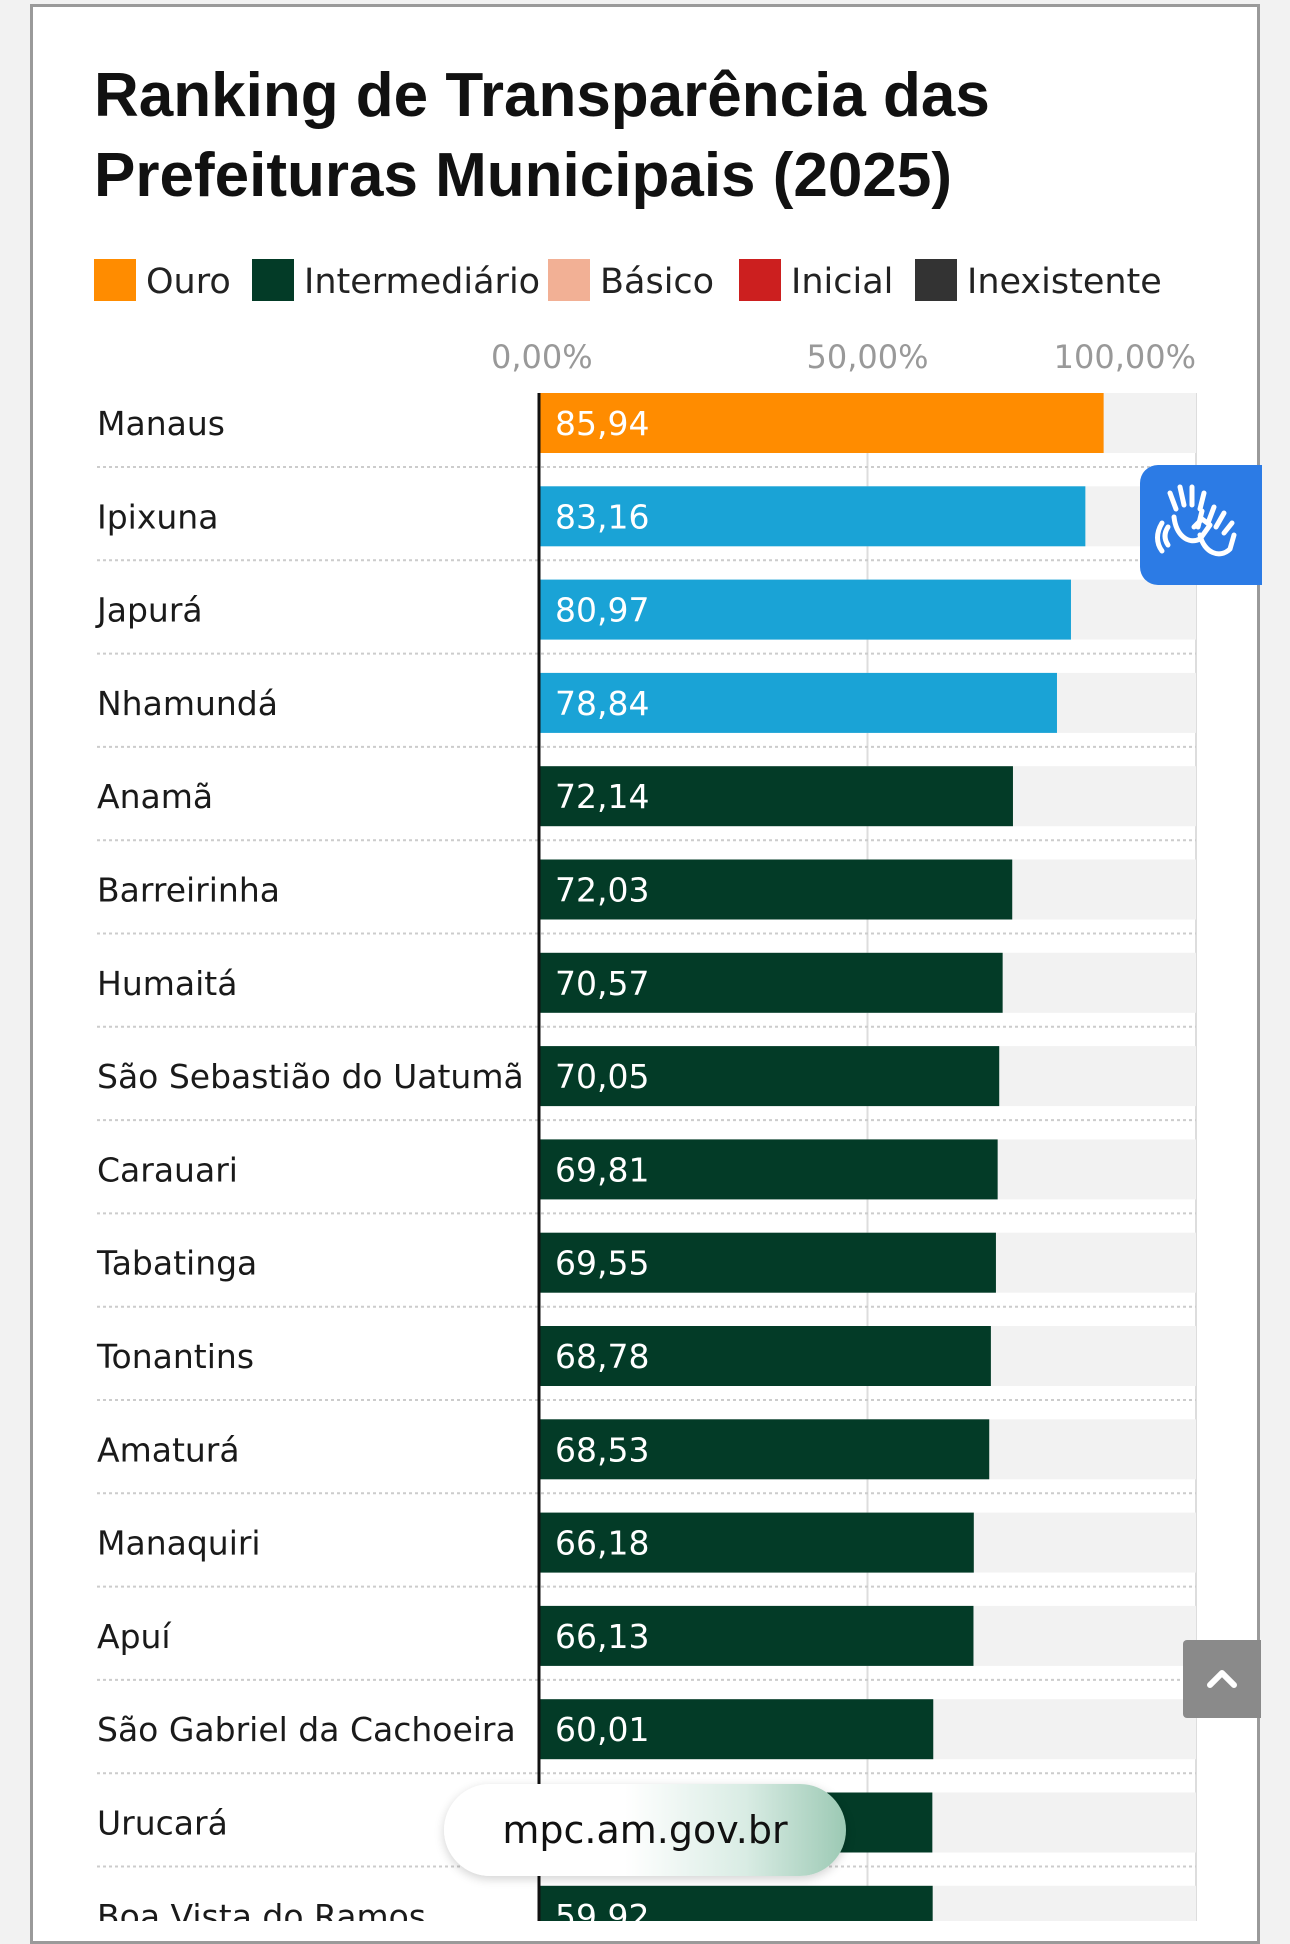 The image size is (1290, 1944). I want to click on value-label: 85,94, so click(602, 423).